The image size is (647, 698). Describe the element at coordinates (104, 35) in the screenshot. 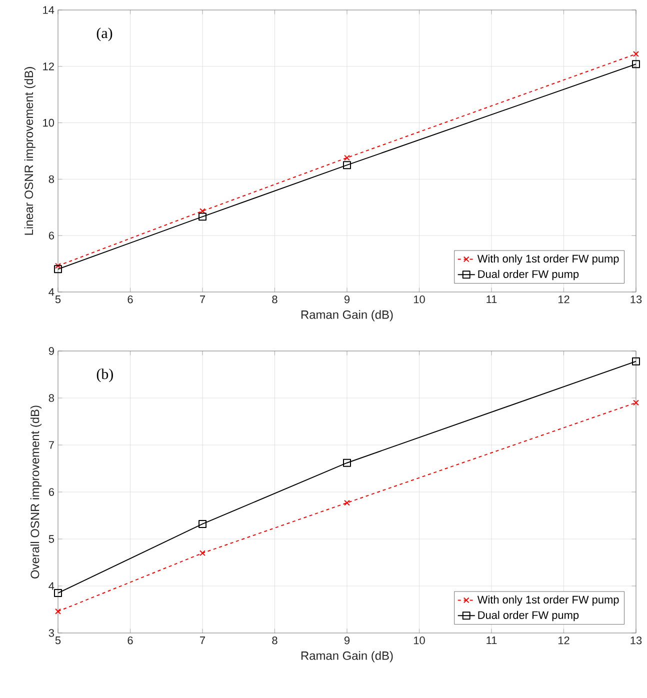

I see `annotation: (a)` at that location.